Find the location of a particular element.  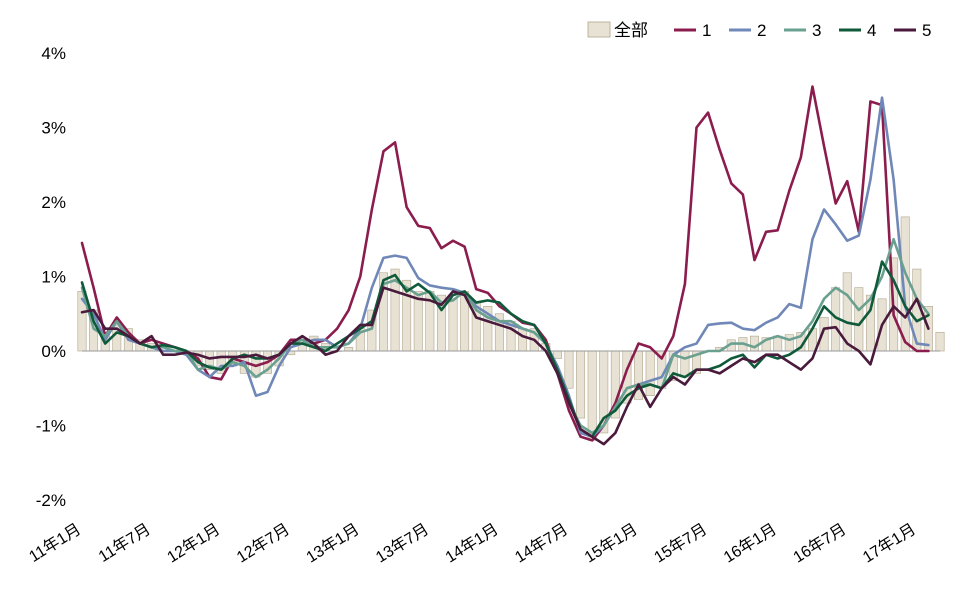

y-axis-tick-labels: -2% -1% 0% 1% 2% 3% 4% is located at coordinates (51, 277).